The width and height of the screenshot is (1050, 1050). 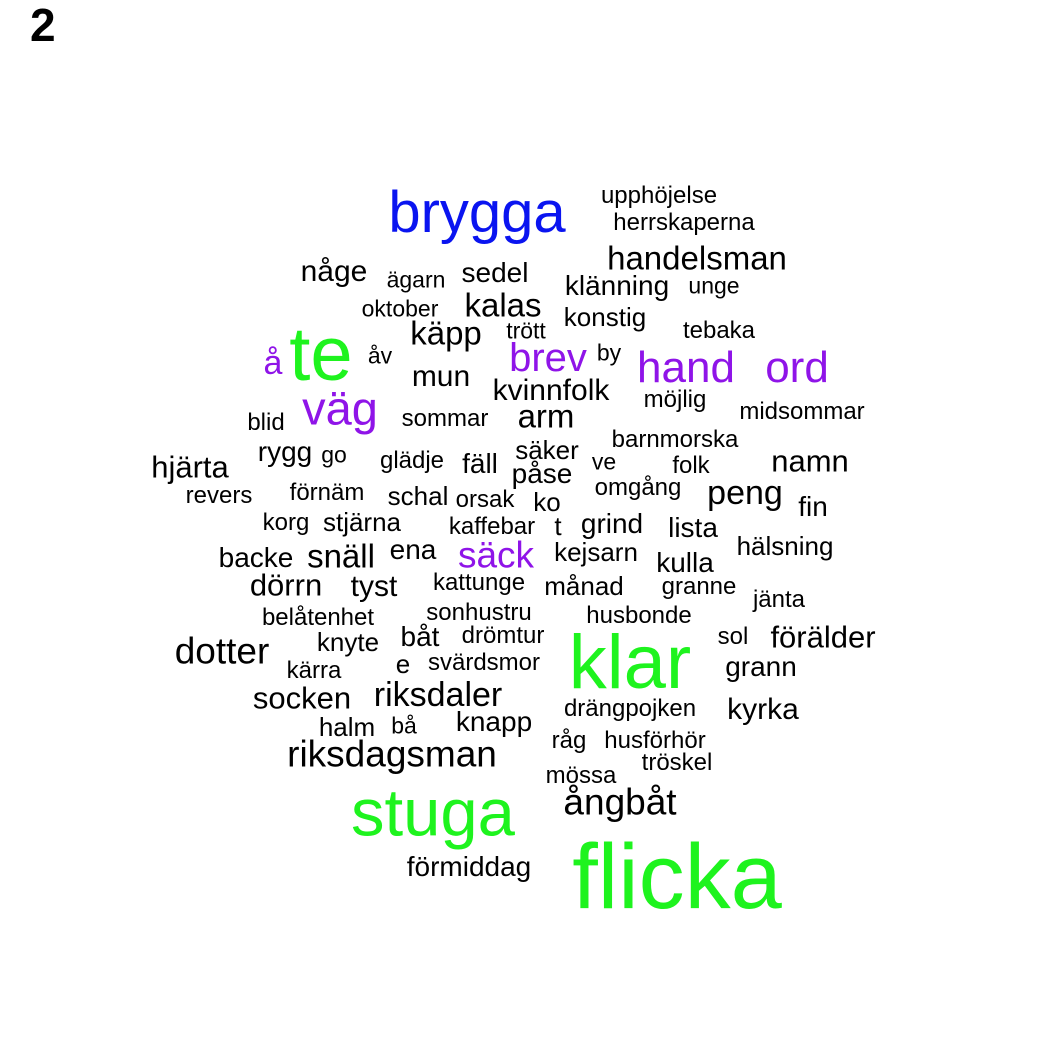 What do you see at coordinates (495, 272) in the screenshot?
I see `cloud-word: sedel` at bounding box center [495, 272].